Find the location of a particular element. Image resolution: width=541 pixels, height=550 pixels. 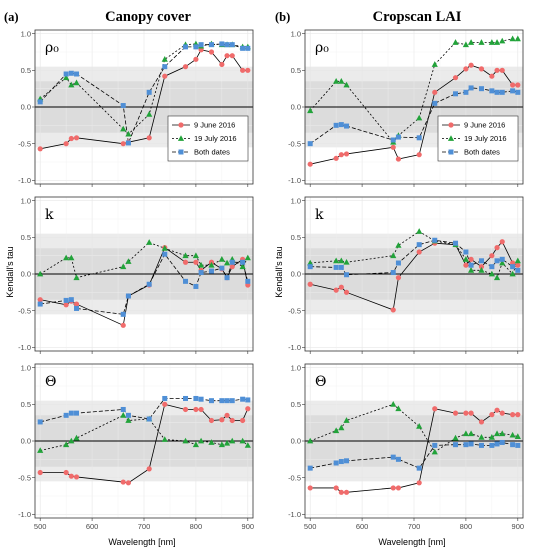

panel-letter-b: (b) is located at coordinates (282, 17).